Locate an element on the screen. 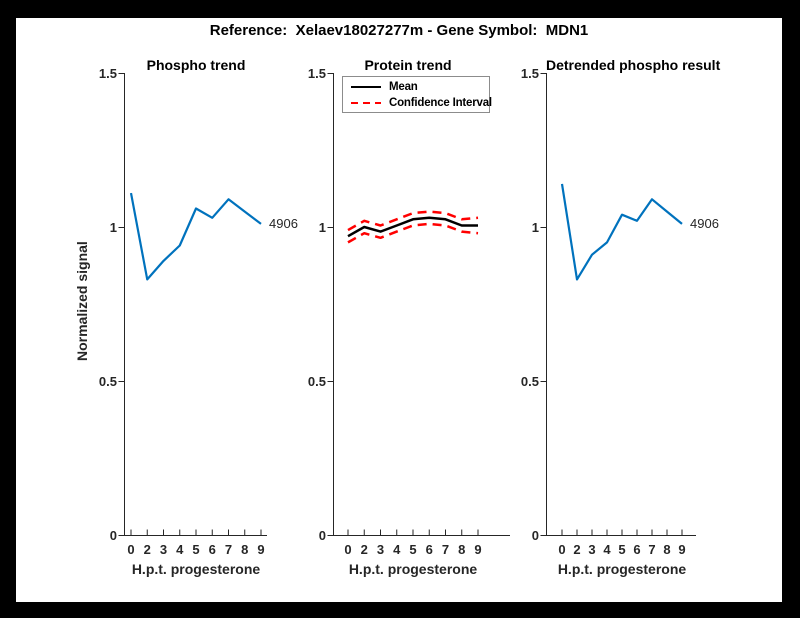 Image resolution: width=800 pixels, height=618 pixels. legend-item-mean: Mean is located at coordinates (416, 87).